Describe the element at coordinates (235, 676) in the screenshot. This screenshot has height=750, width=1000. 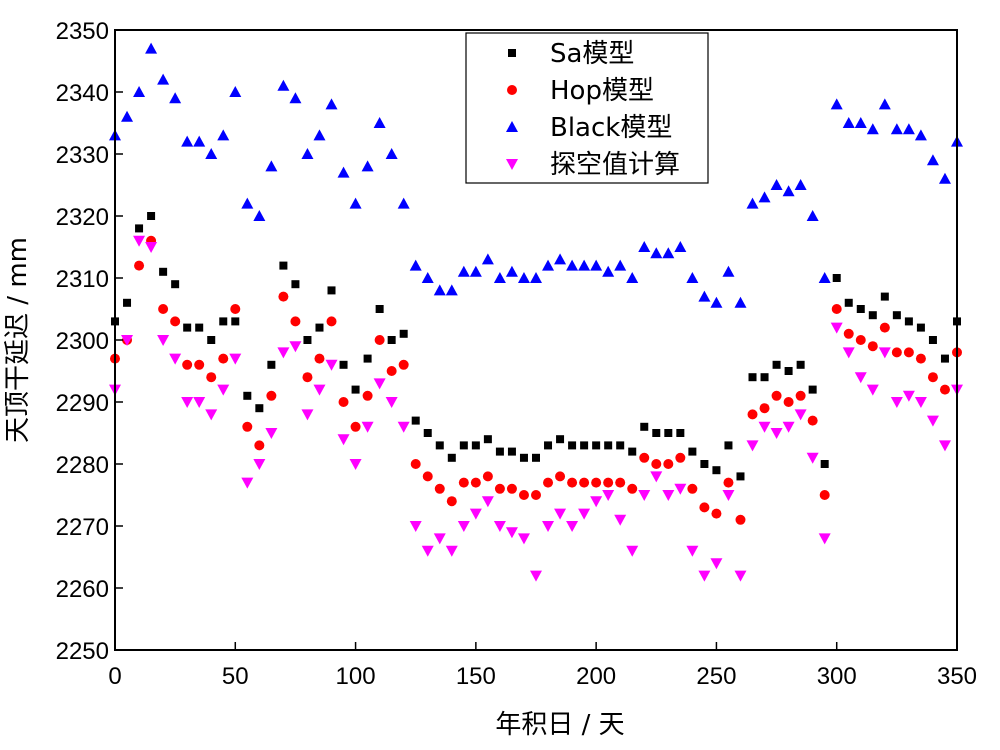
I see `x-tick-label: 50` at that location.